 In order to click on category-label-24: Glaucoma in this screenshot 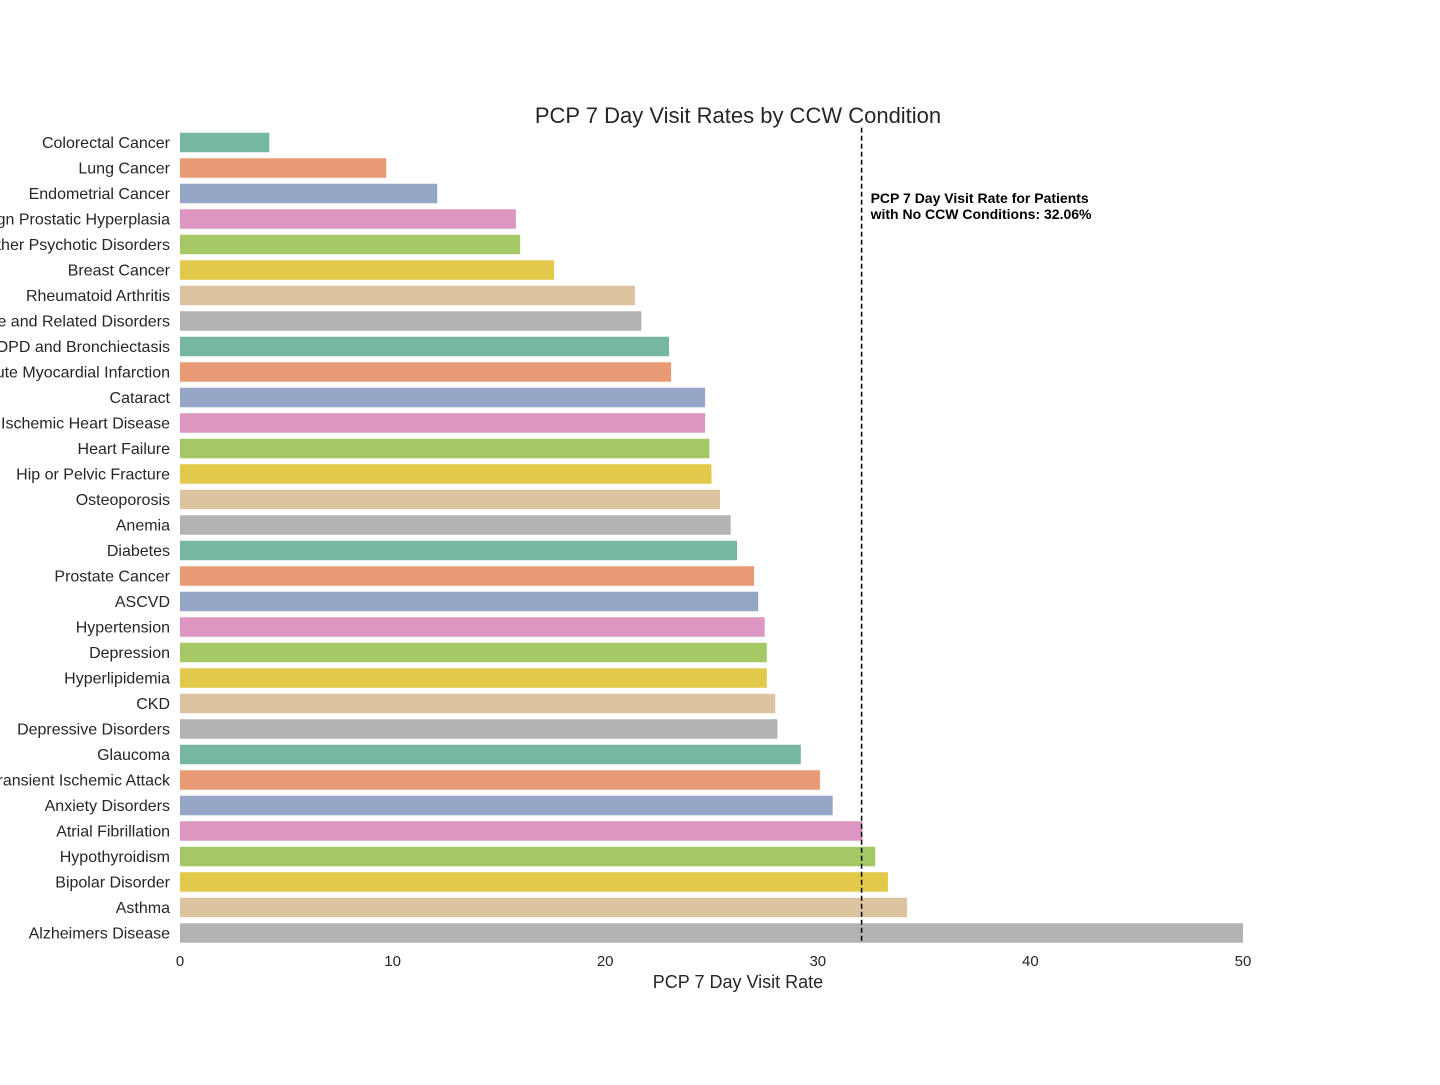, I will do `click(133, 755)`.